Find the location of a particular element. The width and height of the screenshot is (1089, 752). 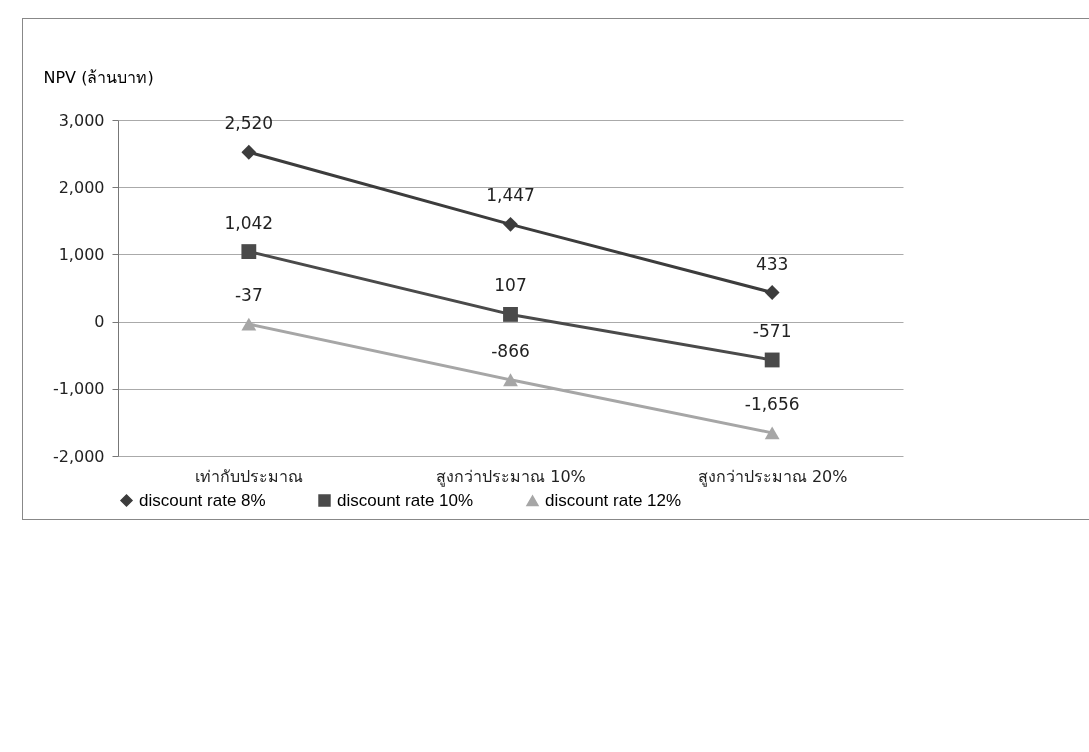

data-label: 1,042 is located at coordinates (249, 222).